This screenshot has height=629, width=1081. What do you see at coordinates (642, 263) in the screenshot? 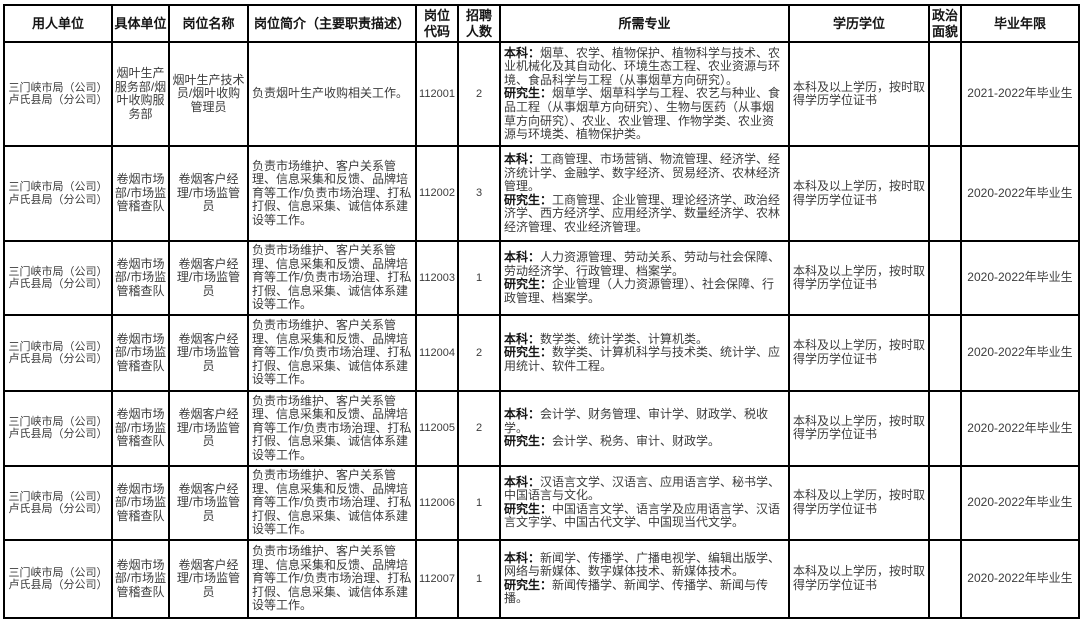
I see `majors-bachelor-list: 人力资源管理、劳动关系、劳动与社会保障、劳动经济学、行政管理、档案学。` at bounding box center [642, 263].